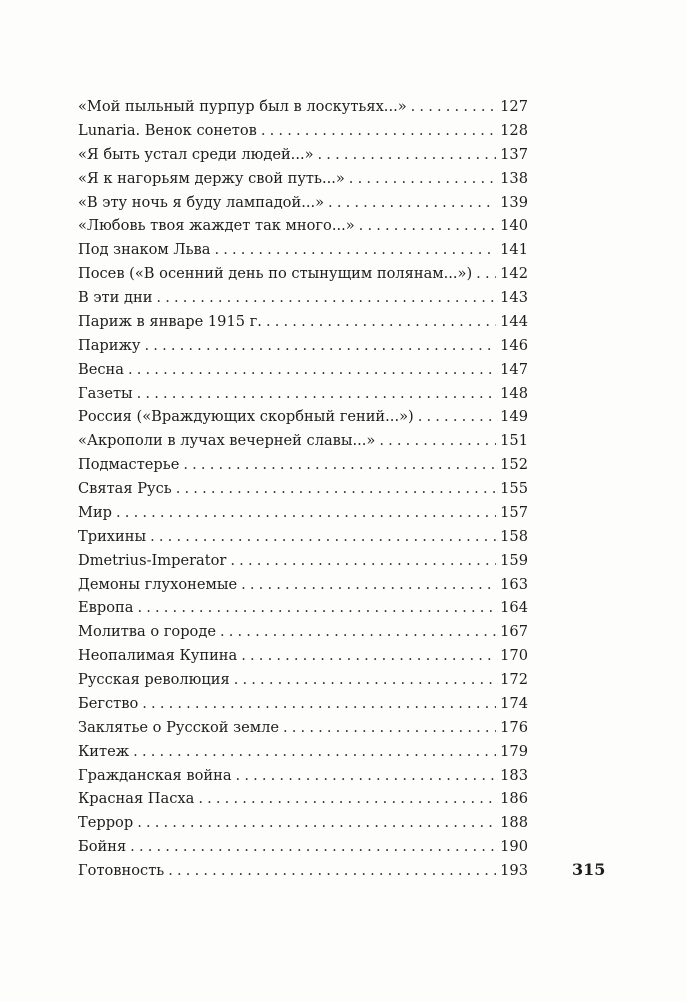 The height and width of the screenshot is (1001, 687). Describe the element at coordinates (95, 512) in the screenshot. I see `toc-entry-title: Мир` at that location.